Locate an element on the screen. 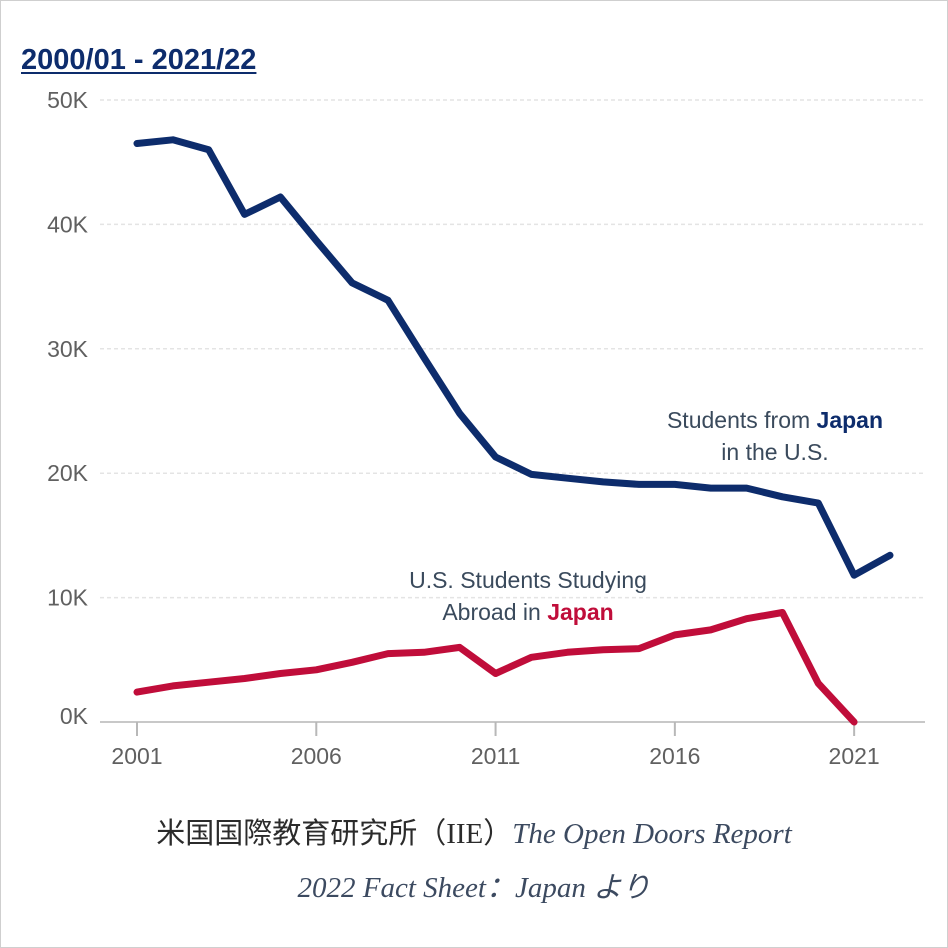  y-tick-label: 40K is located at coordinates (68, 224).